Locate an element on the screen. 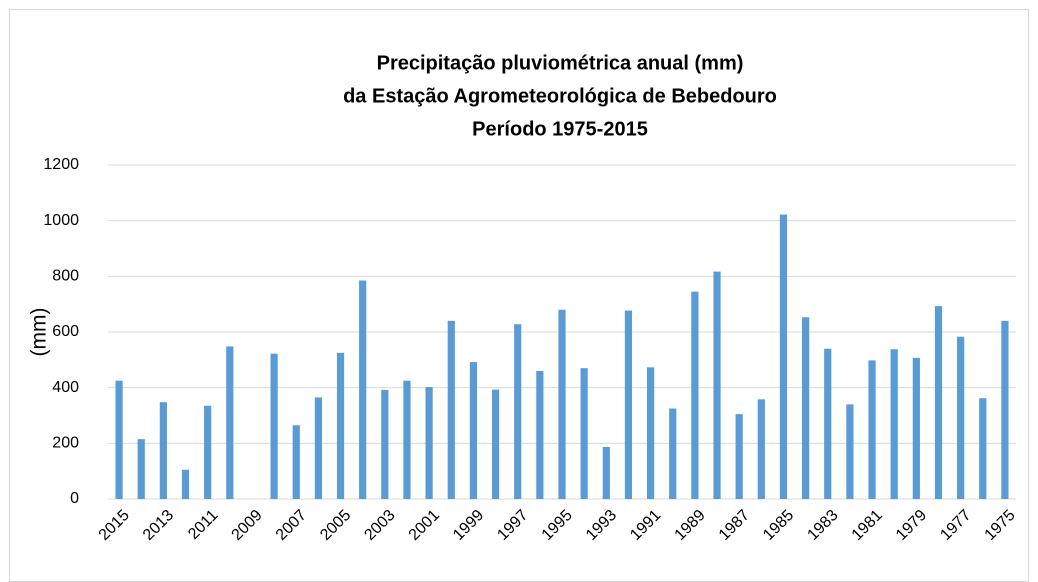  chart-title: Precipitação pluviométrica anual (mm) is located at coordinates (560, 63).